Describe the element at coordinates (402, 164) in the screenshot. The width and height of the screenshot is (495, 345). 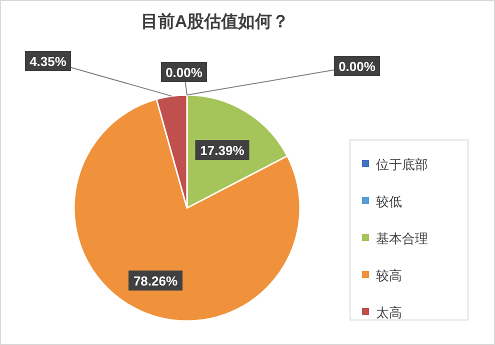
I see `legend-label: 位于底部` at that location.